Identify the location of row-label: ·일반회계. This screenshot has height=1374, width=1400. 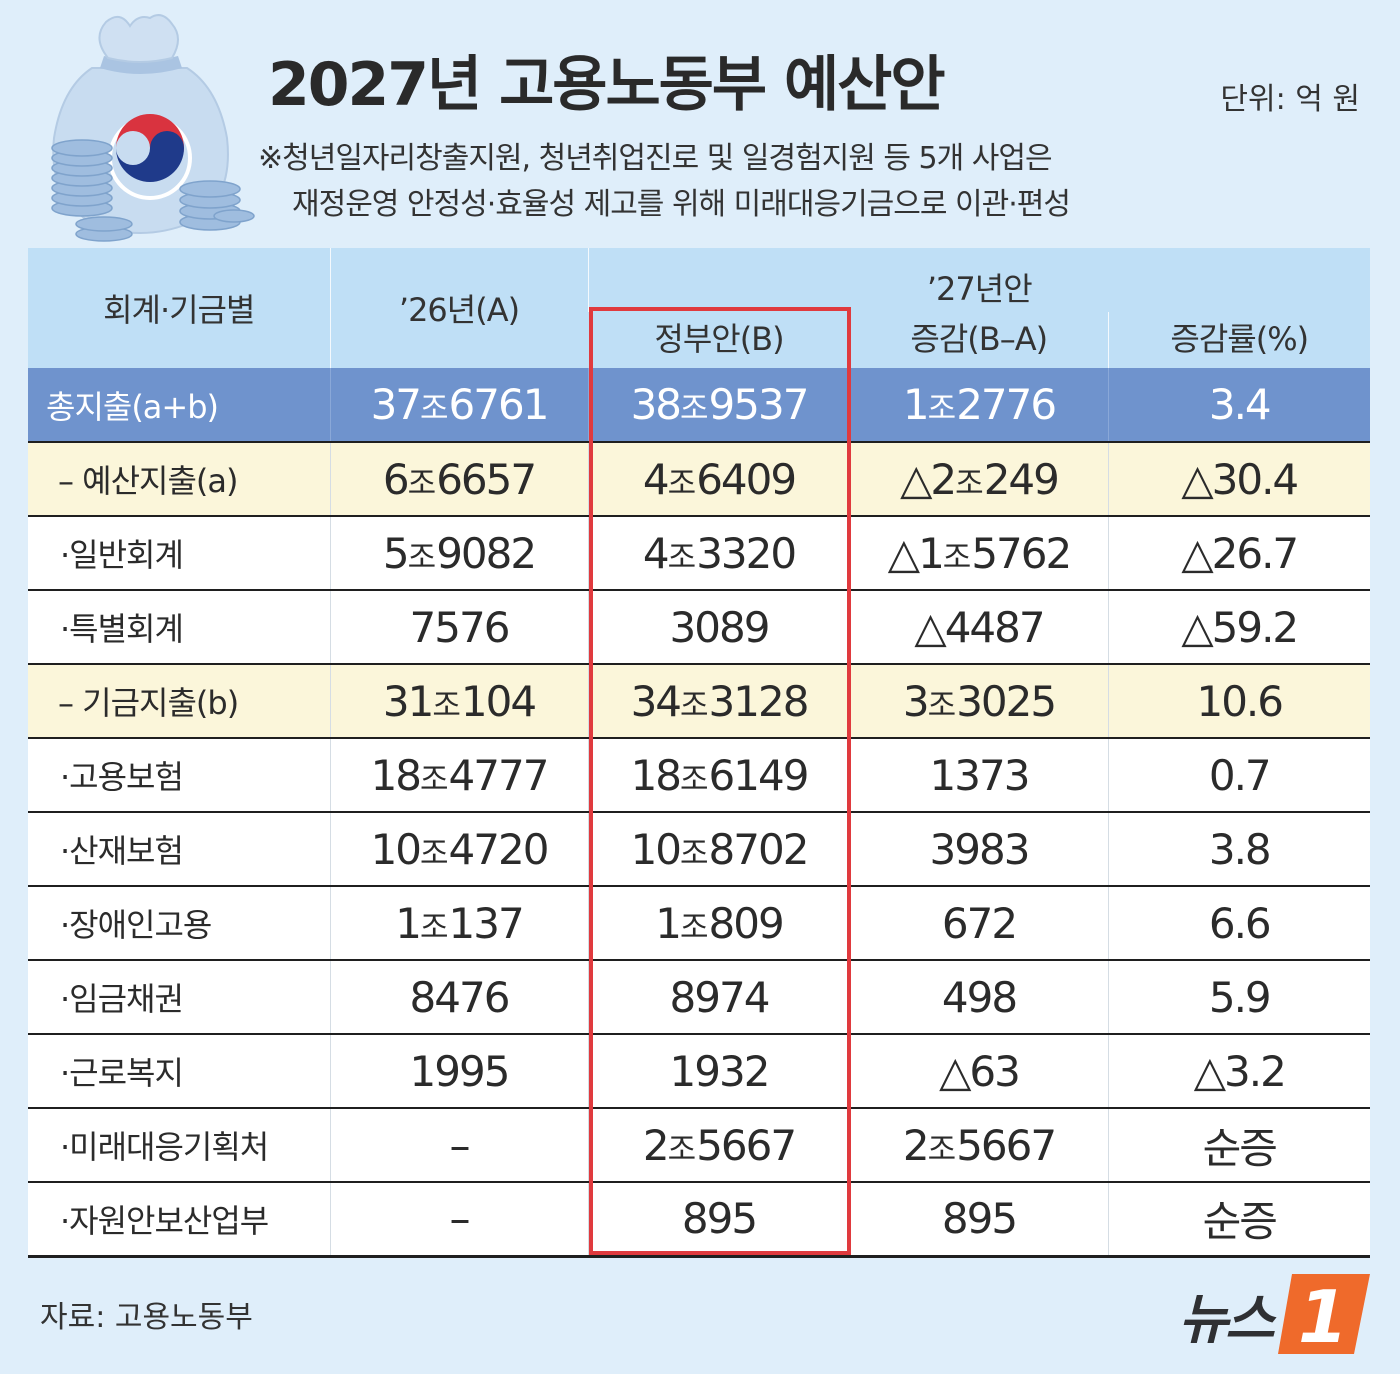
(179, 552).